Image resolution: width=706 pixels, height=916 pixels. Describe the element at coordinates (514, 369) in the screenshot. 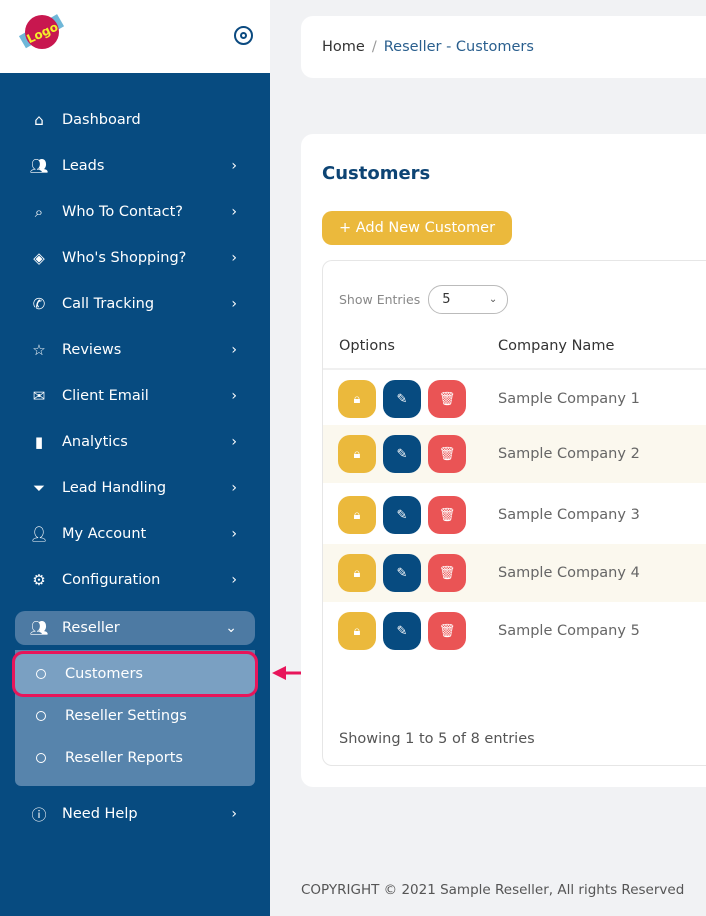

I see `header-divider` at that location.